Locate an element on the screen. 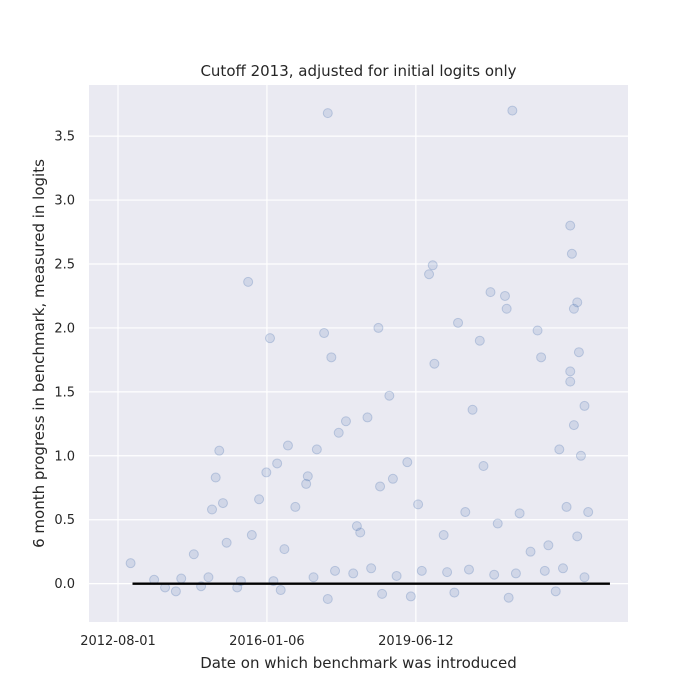  y-tick-label: 2.5 is located at coordinates (64, 265).